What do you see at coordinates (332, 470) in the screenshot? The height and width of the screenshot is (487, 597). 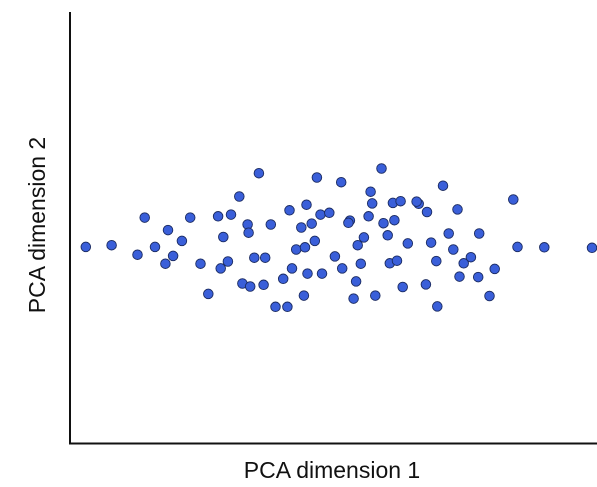 I see `x-axis-label: PCA dimension 1` at bounding box center [332, 470].